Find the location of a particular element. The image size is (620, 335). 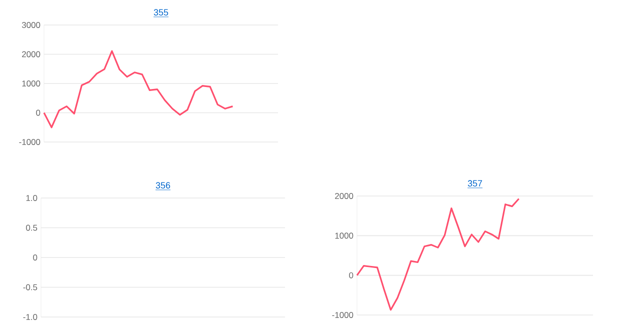

y-tick-label: 0.5 is located at coordinates (32, 227).